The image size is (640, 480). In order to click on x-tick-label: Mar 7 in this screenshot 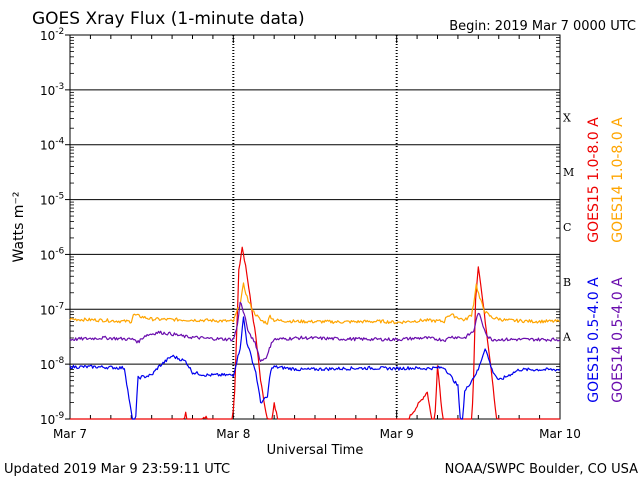, I will do `click(70, 434)`.